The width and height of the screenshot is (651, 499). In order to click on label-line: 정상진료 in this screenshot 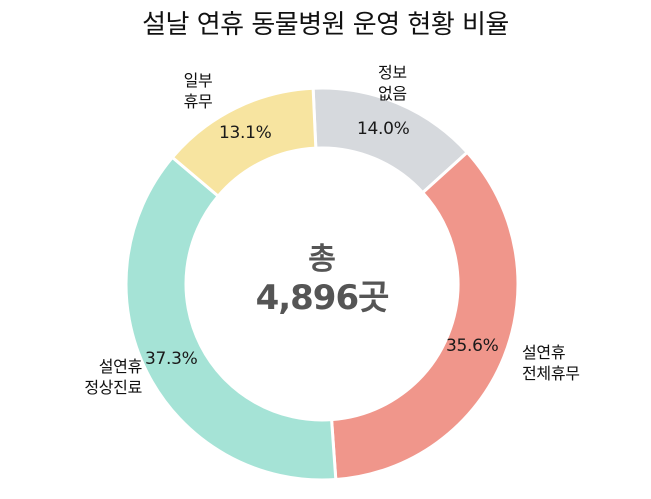, I will do `click(113, 387)`.